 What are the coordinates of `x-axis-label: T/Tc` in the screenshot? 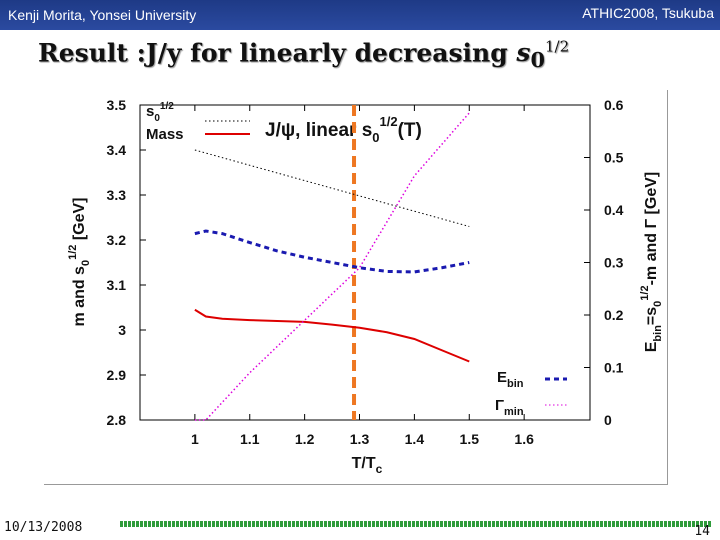 It's located at (367, 465).